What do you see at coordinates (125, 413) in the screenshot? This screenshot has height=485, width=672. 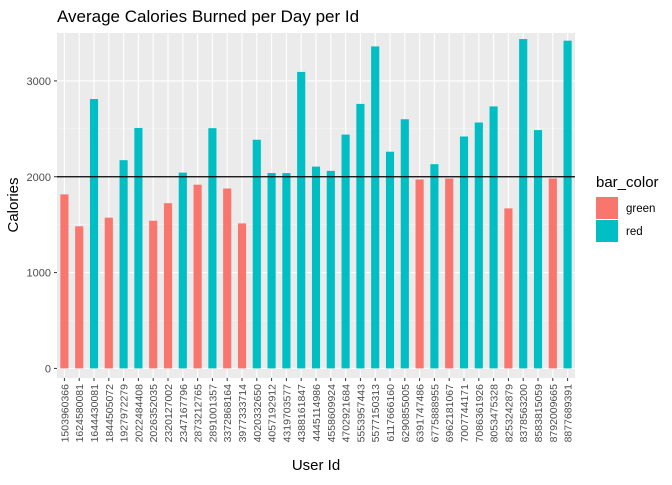 I see `x-tick-label: 1927972279` at bounding box center [125, 413].